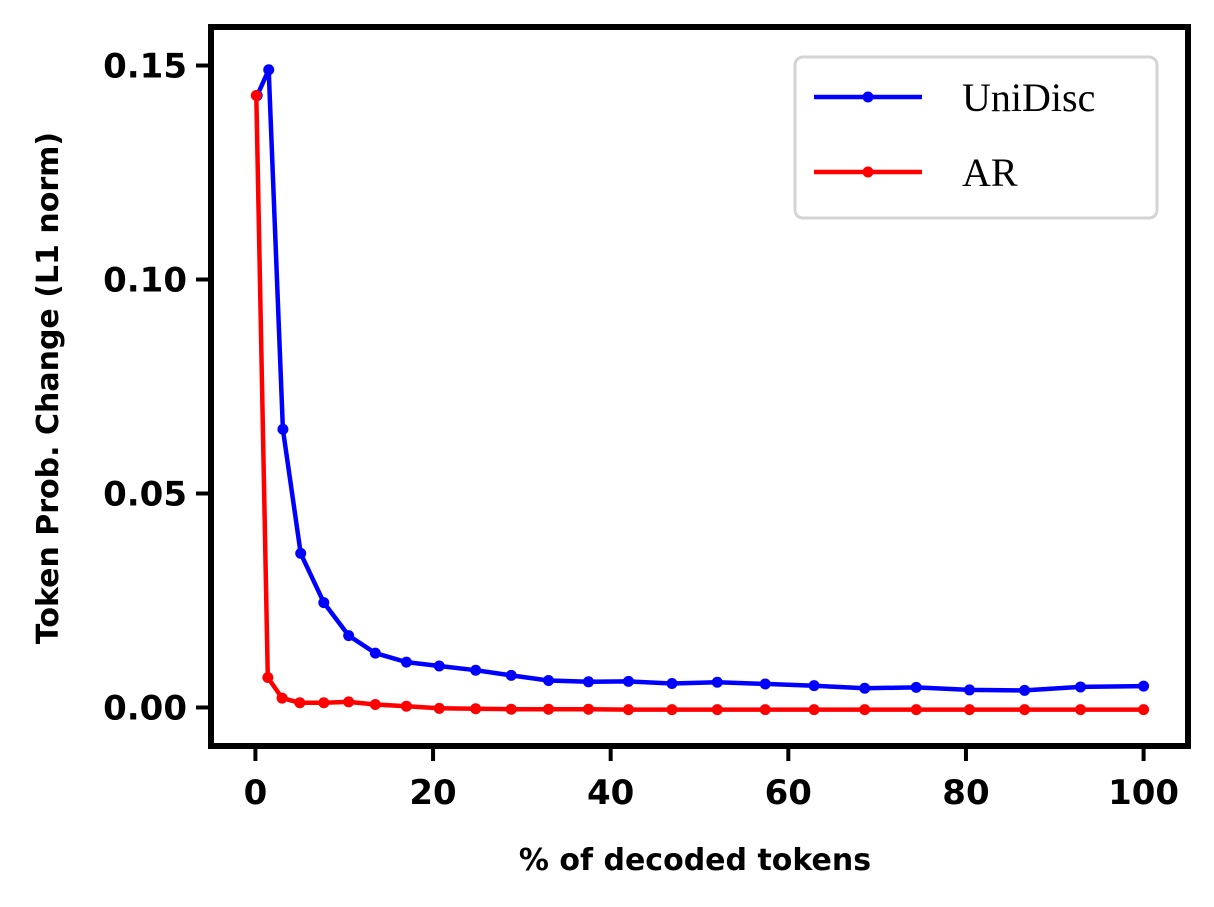  I want to click on legend-marker-unidisc, so click(868, 97).